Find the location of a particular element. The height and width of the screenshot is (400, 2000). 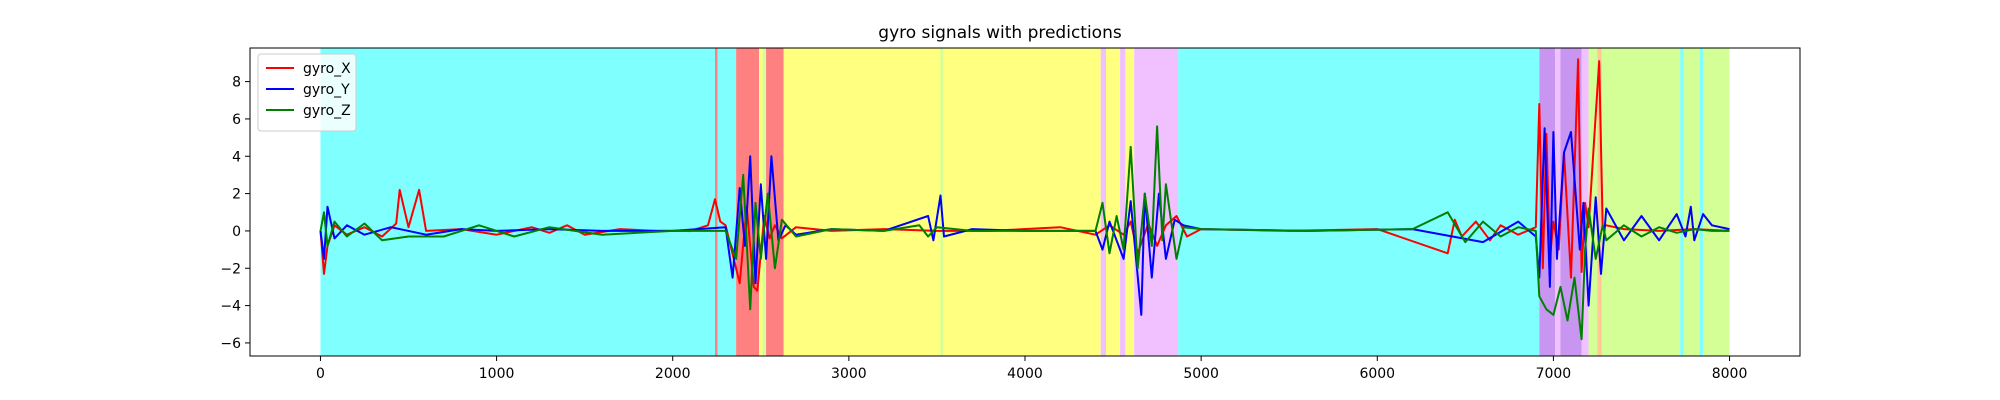

legend-label: gyro_X is located at coordinates (327, 69).